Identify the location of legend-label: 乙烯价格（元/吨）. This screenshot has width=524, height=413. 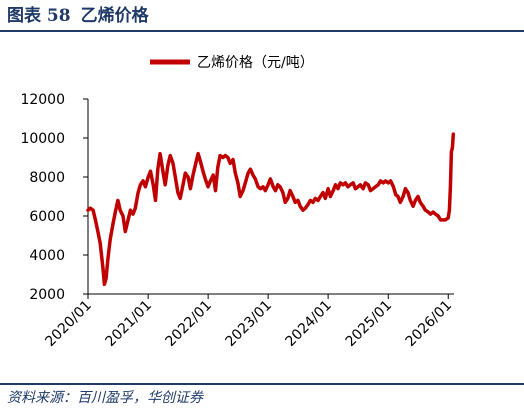
(255, 63).